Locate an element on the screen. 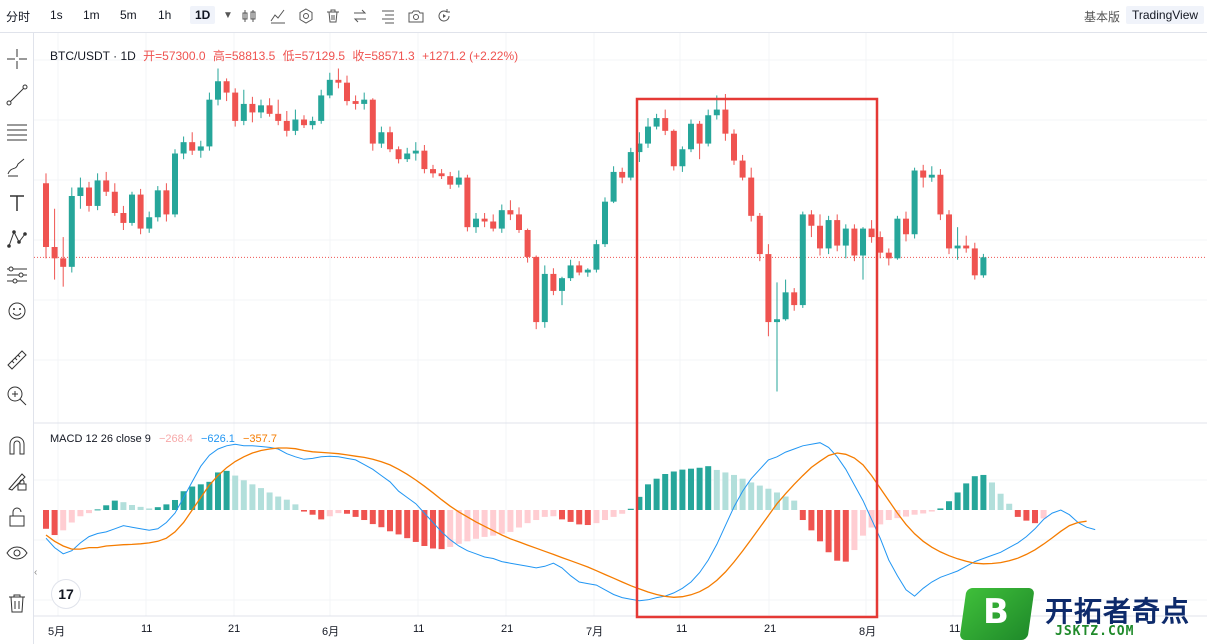 Image resolution: width=1207 pixels, height=644 pixels. swap-icon is located at coordinates (360, 16).